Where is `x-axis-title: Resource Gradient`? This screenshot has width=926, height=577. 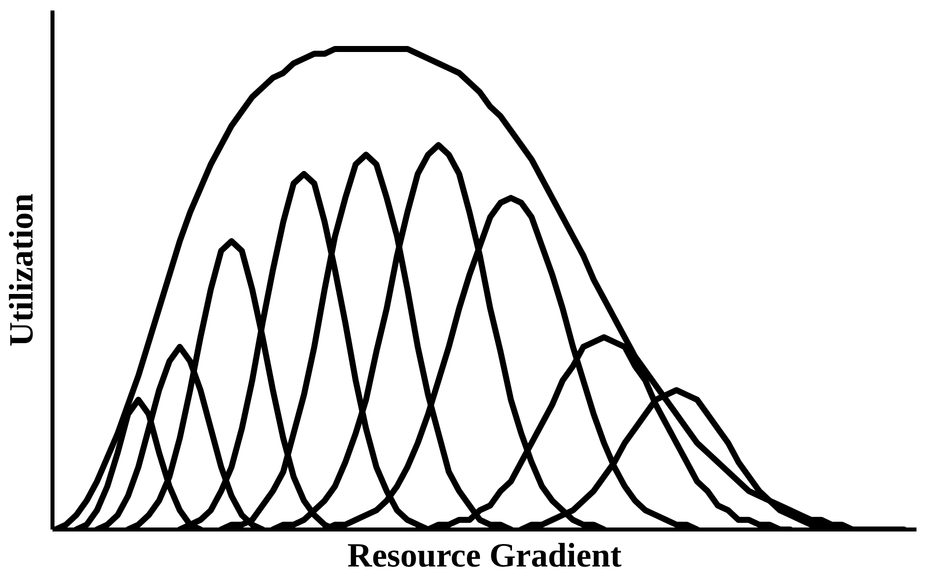 x-axis-title: Resource Gradient is located at coordinates (484, 556).